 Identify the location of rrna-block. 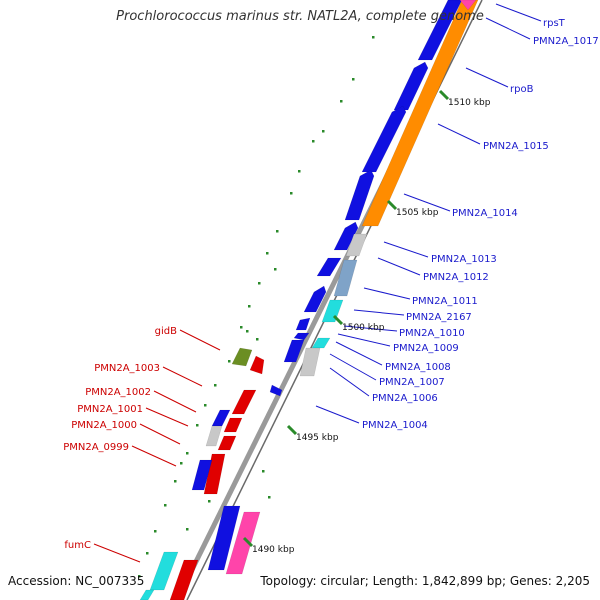
(420, 113).